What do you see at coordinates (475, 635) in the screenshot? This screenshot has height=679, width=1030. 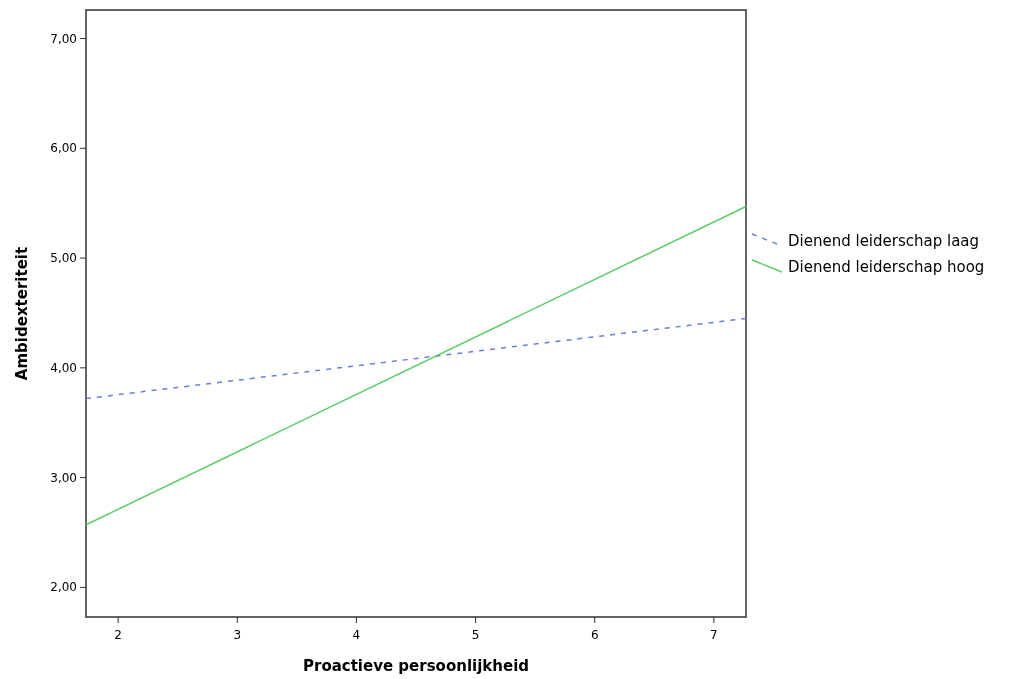 I see `x-tick-label: 5` at bounding box center [475, 635].